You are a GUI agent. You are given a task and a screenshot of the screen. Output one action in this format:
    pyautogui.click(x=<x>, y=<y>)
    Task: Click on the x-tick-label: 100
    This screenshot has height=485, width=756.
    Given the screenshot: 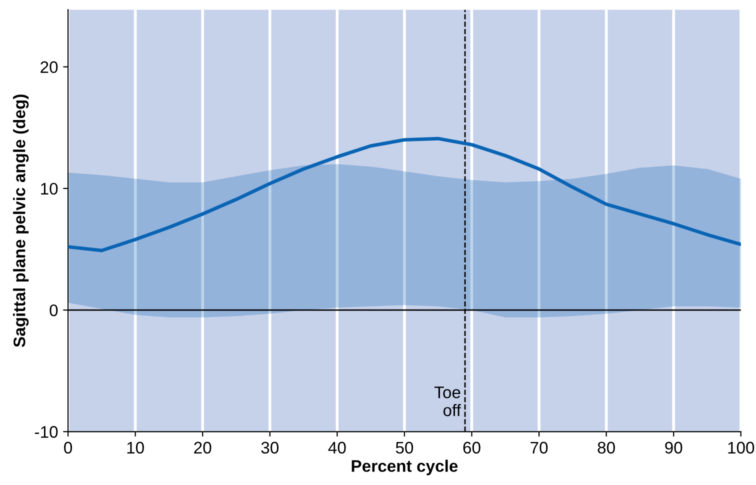 What is the action you would take?
    pyautogui.click(x=741, y=448)
    